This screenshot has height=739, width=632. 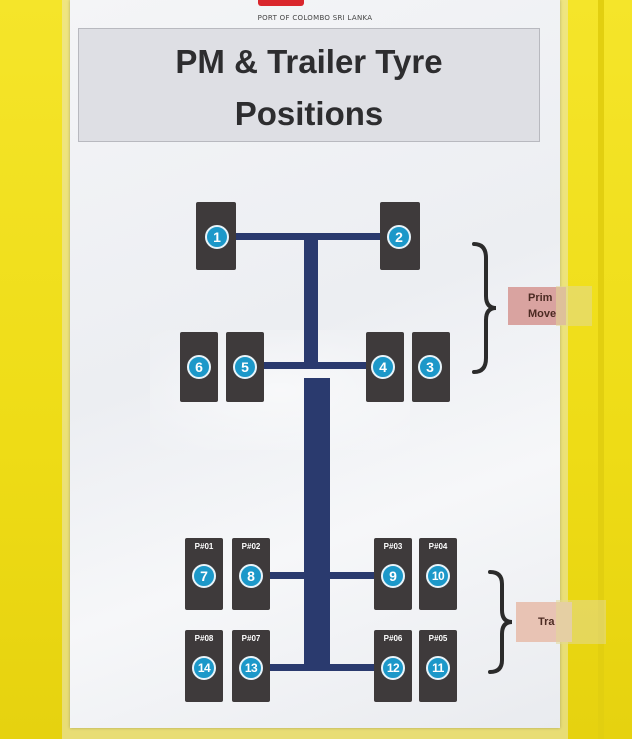 What do you see at coordinates (540, 298) in the screenshot?
I see `prime-mover-label-line-1: Prim` at bounding box center [540, 298].